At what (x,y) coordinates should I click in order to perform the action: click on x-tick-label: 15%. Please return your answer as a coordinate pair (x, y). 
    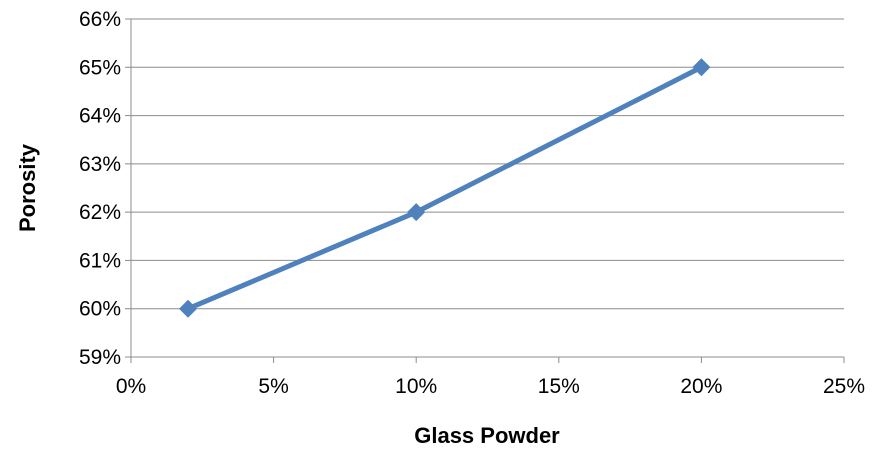
    Looking at the image, I should click on (559, 386).